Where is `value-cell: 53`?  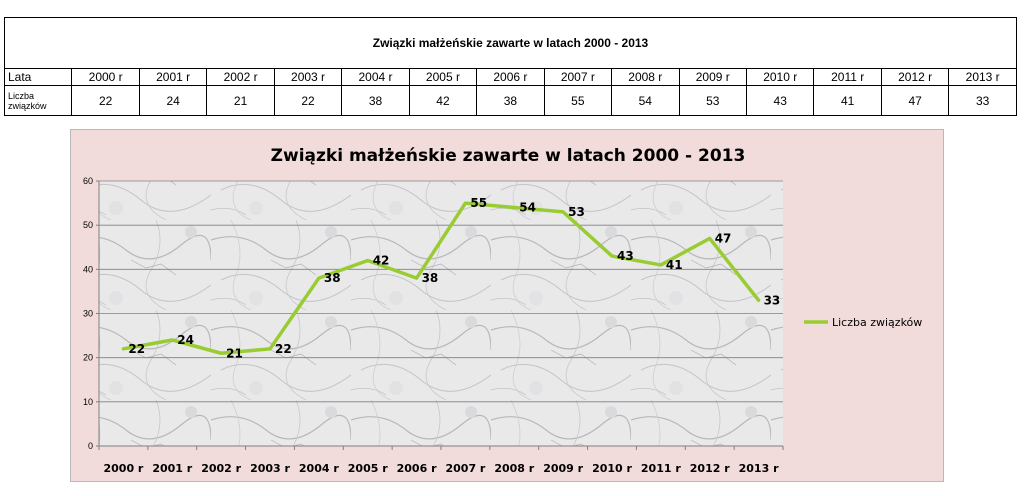 value-cell: 53 is located at coordinates (712, 100).